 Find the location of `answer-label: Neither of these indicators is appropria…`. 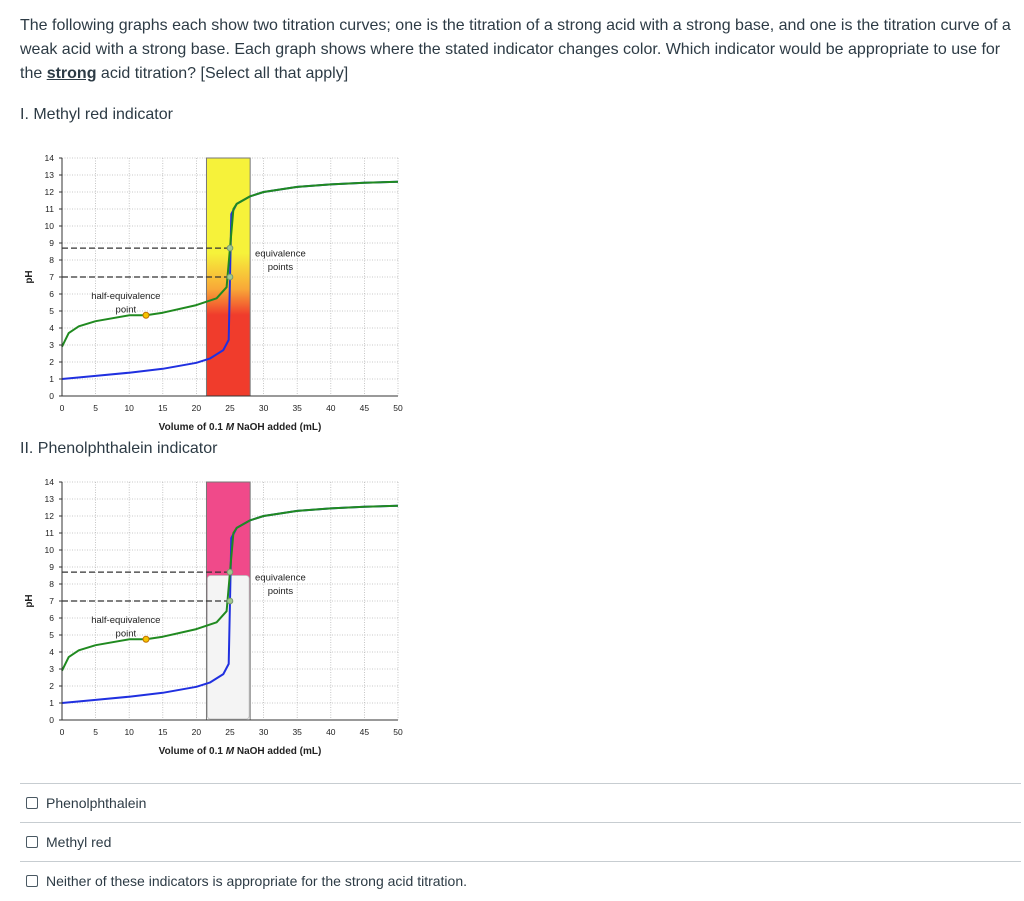

answer-label: Neither of these indicators is appropria… is located at coordinates (256, 881).